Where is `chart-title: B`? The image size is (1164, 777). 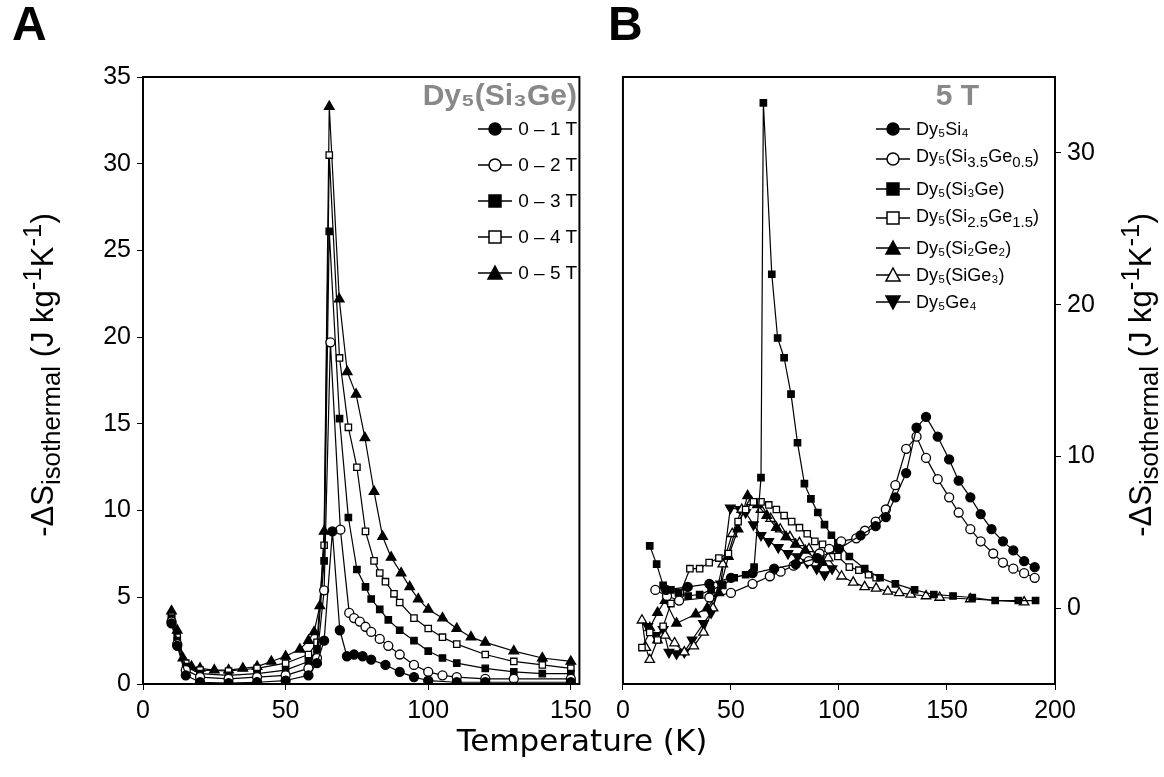
chart-title: B is located at coordinates (625, 25).